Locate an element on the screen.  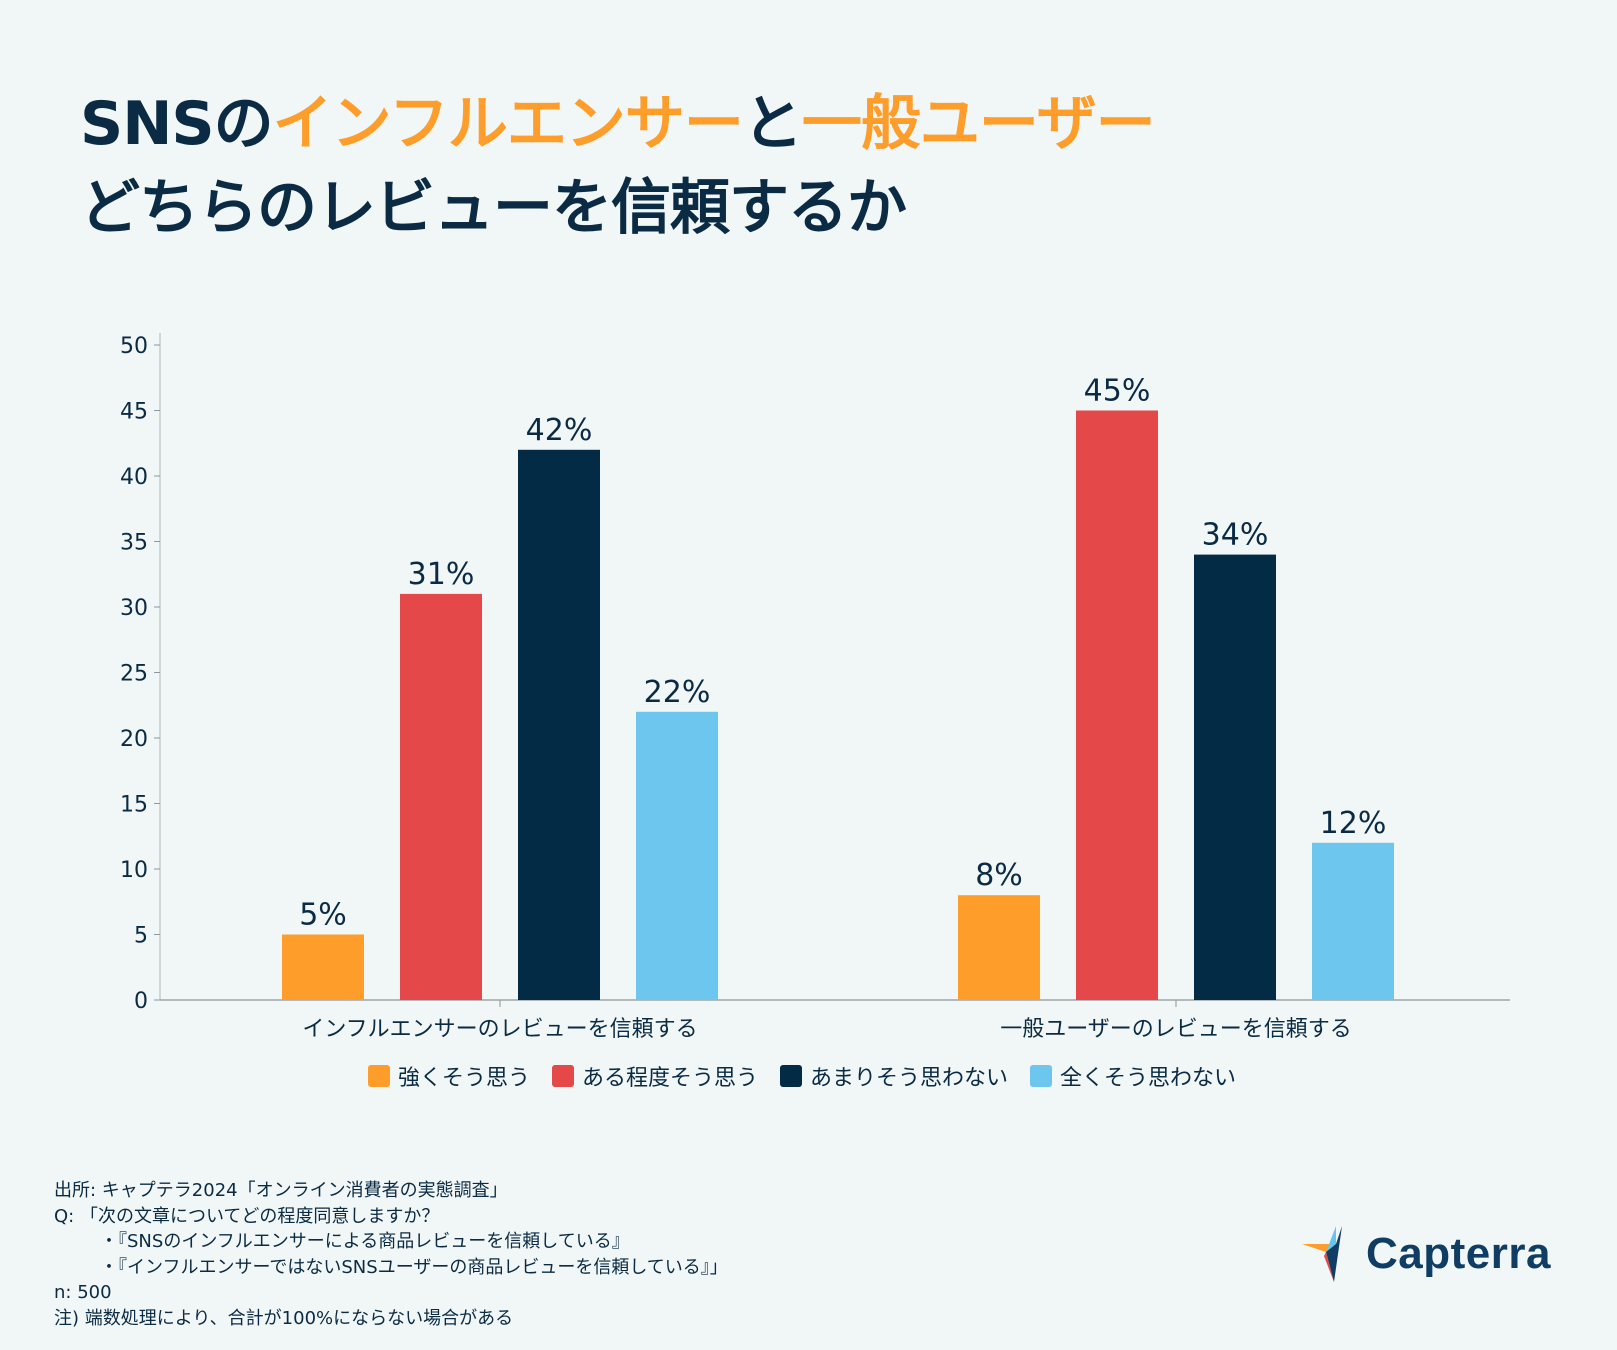
legend-item: 全くそう思わない is located at coordinates (1133, 1076).